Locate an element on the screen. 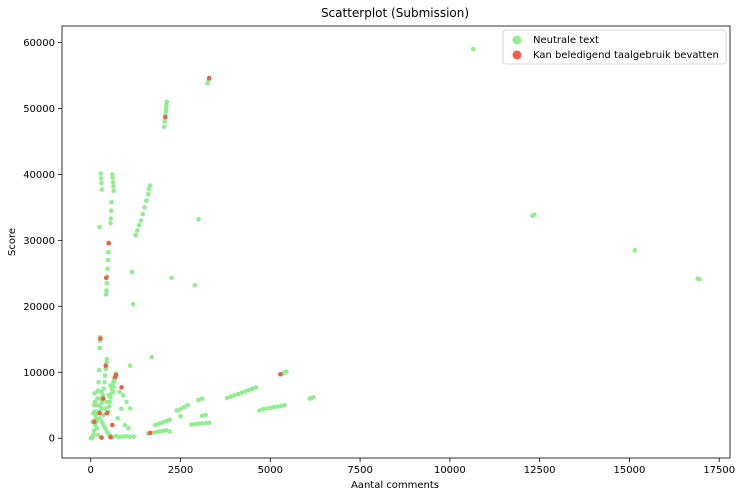  x-tick-label: 12500 is located at coordinates (540, 470).